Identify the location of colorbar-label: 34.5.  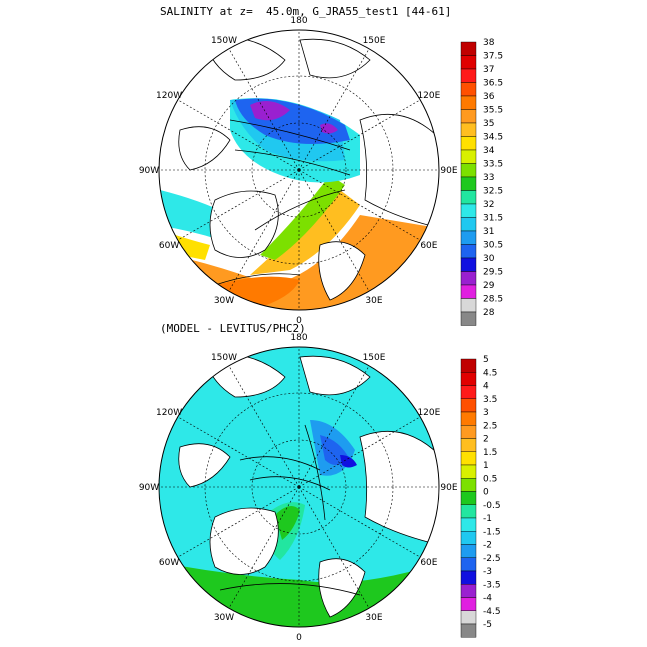
(493, 138).